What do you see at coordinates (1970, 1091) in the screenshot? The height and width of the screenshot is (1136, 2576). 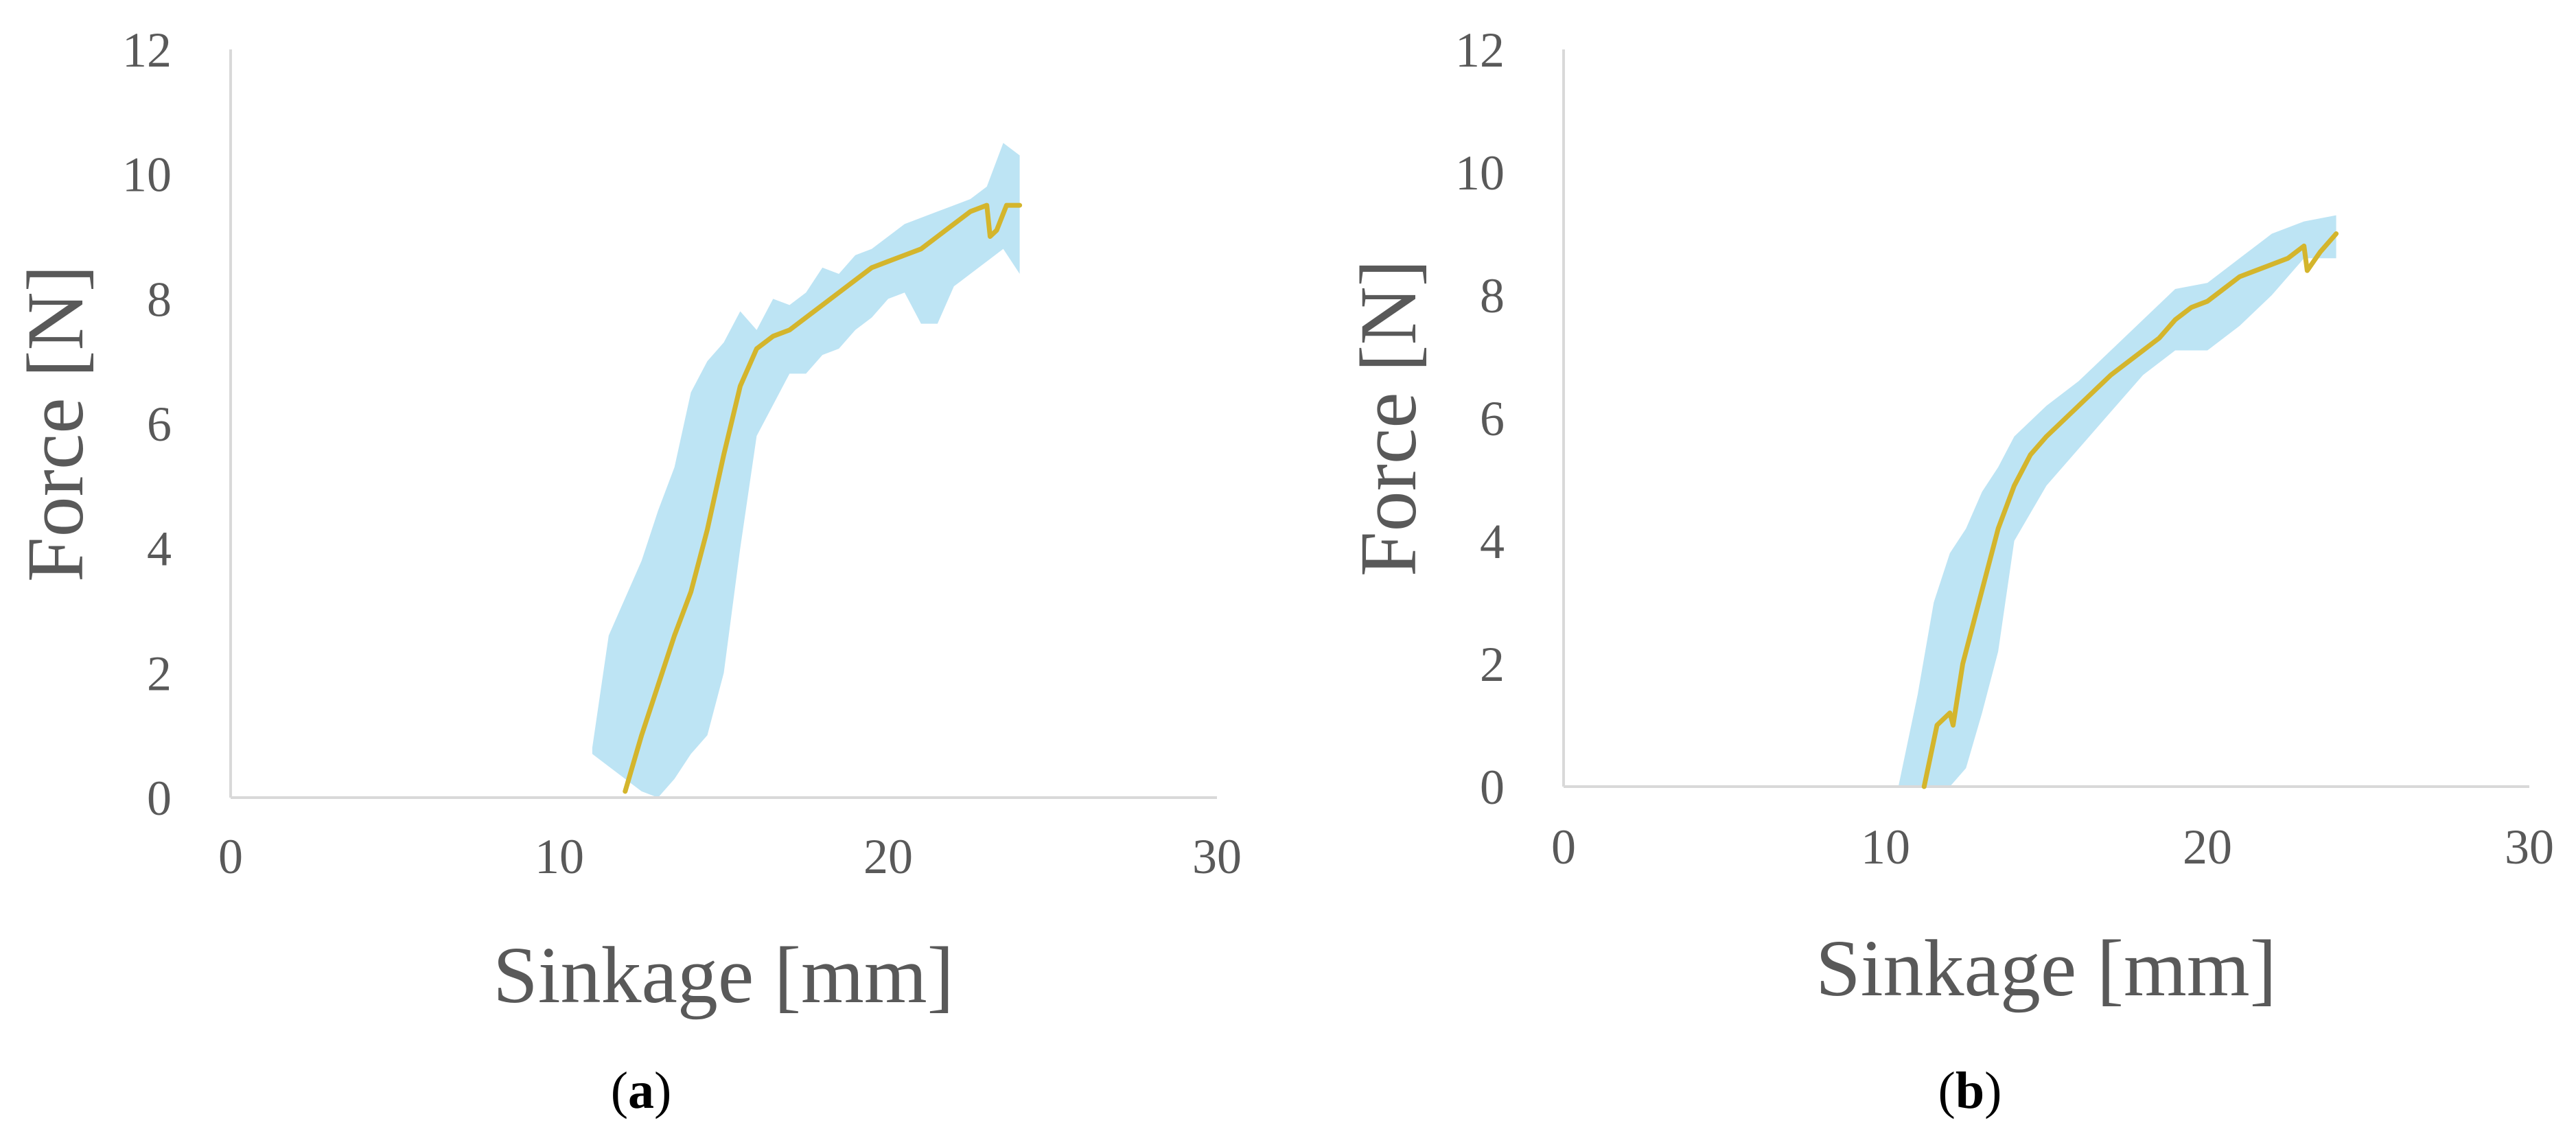 I see `panel-caption: (b)` at bounding box center [1970, 1091].